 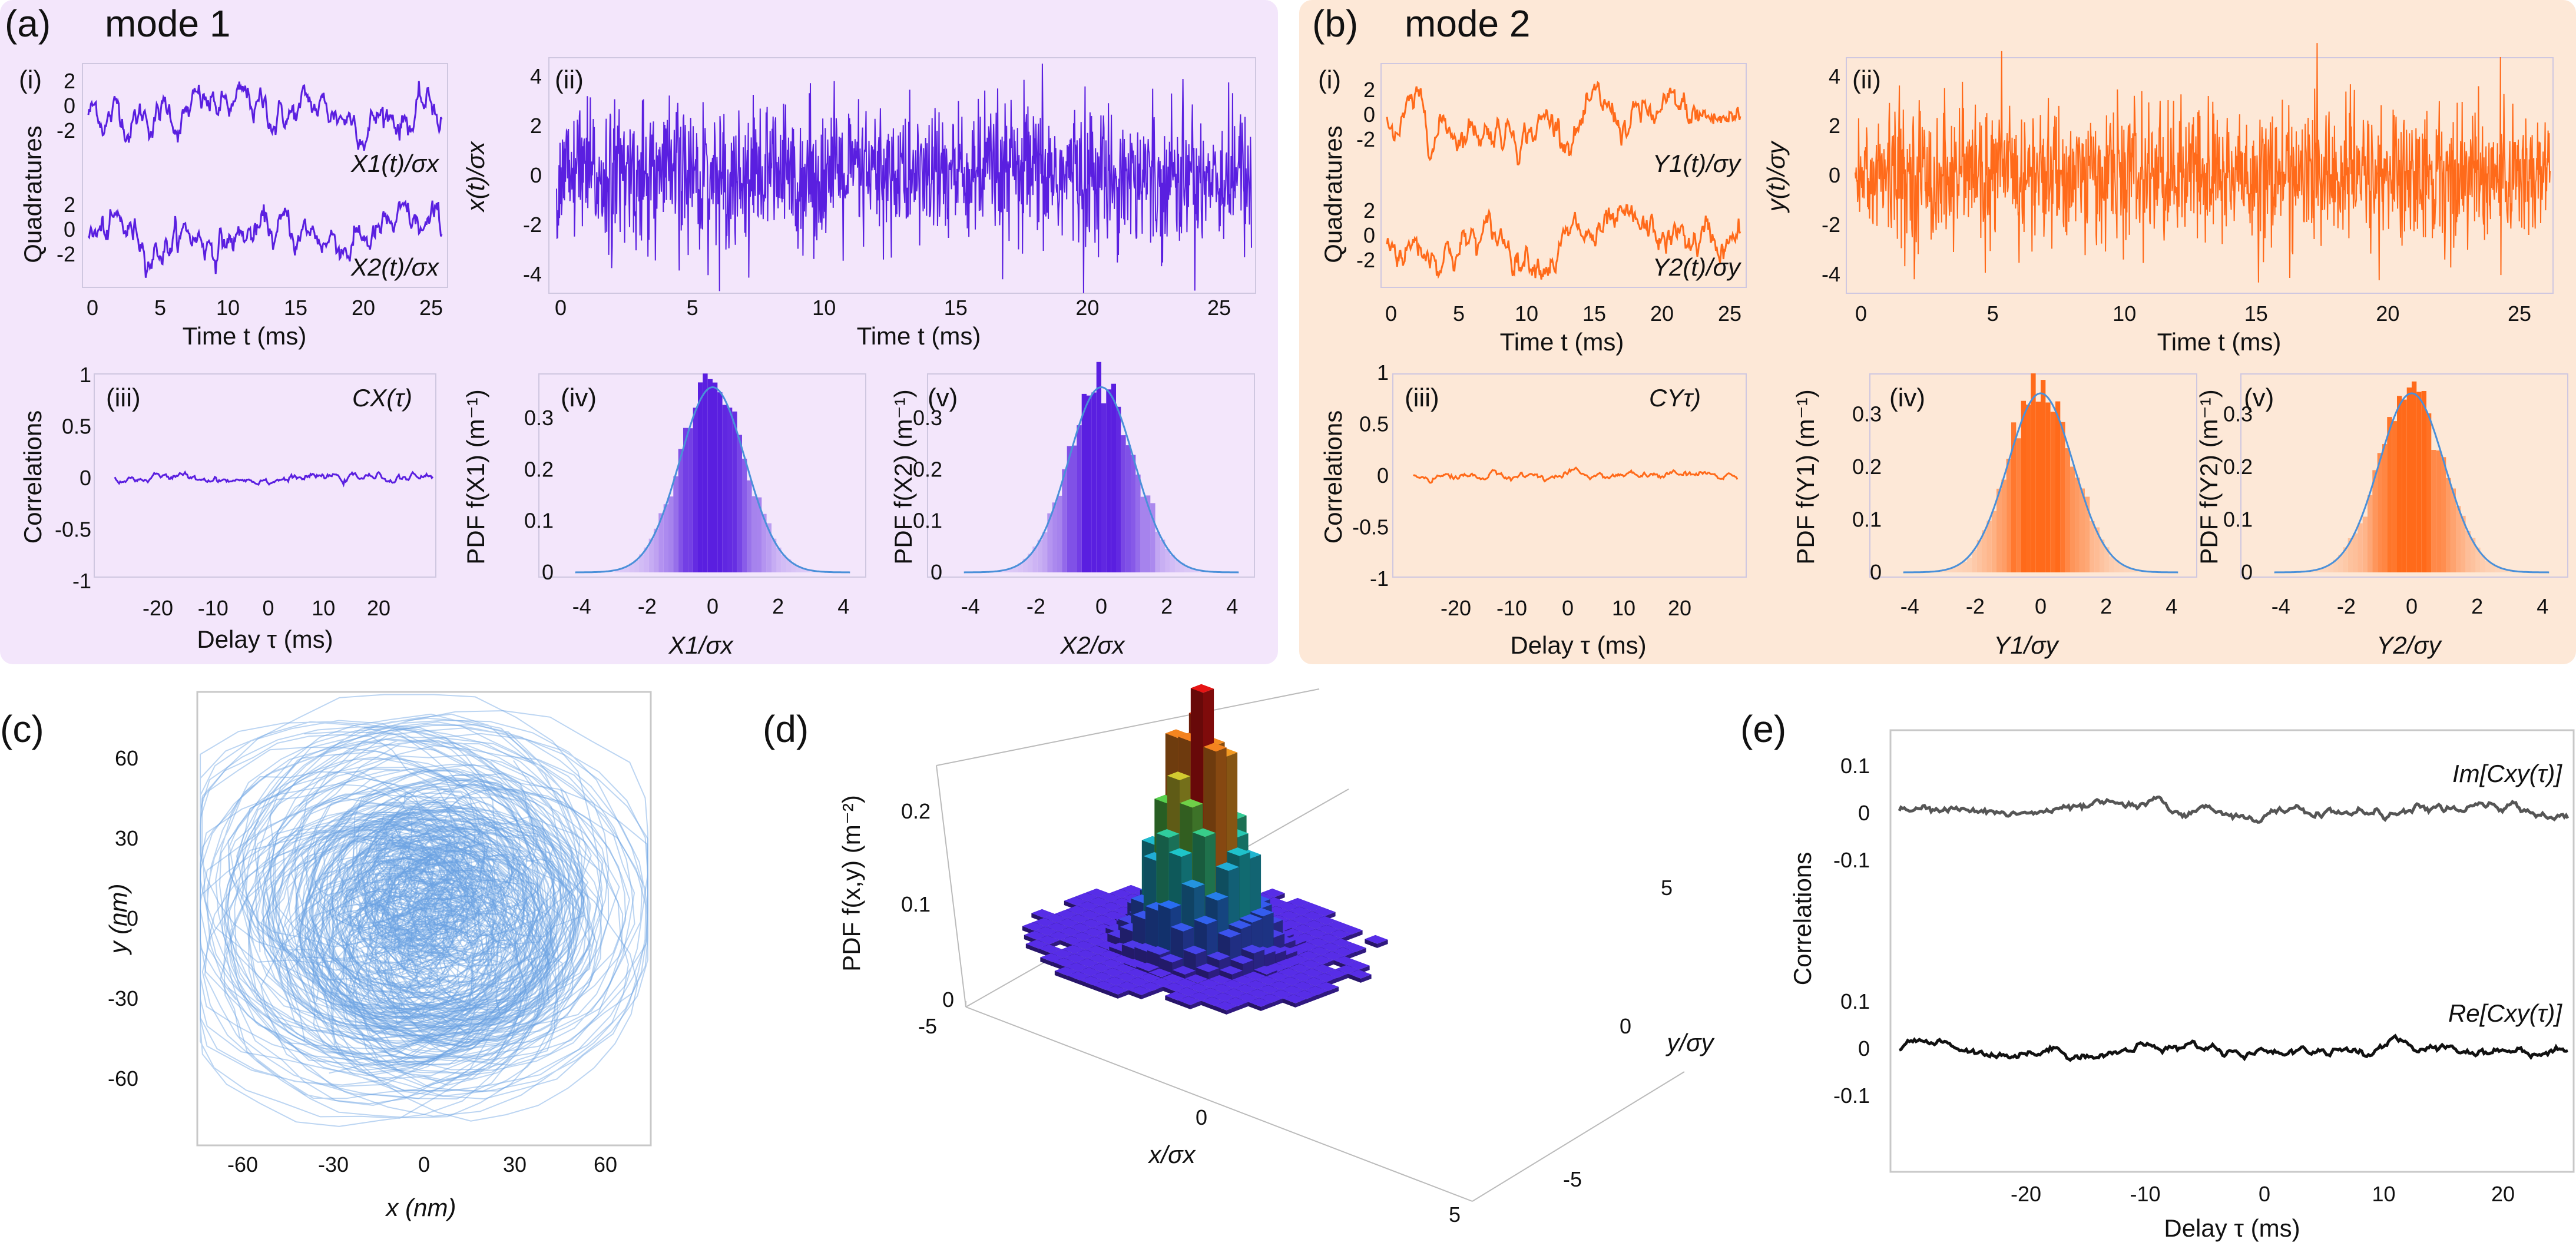 I want to click on b-i-xtick: 20, so click(x=1662, y=314).